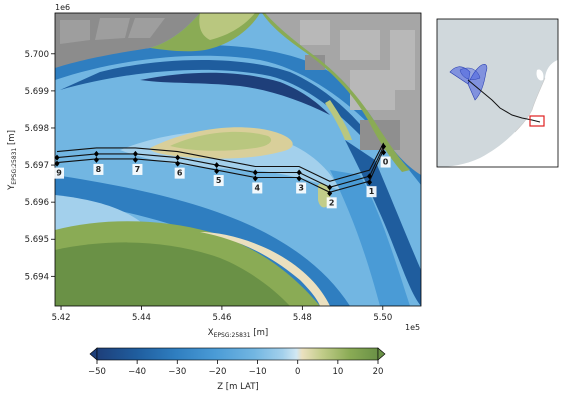 The height and width of the screenshot is (400, 567). Describe the element at coordinates (537, 121) in the screenshot. I see `inset-location-box` at that location.